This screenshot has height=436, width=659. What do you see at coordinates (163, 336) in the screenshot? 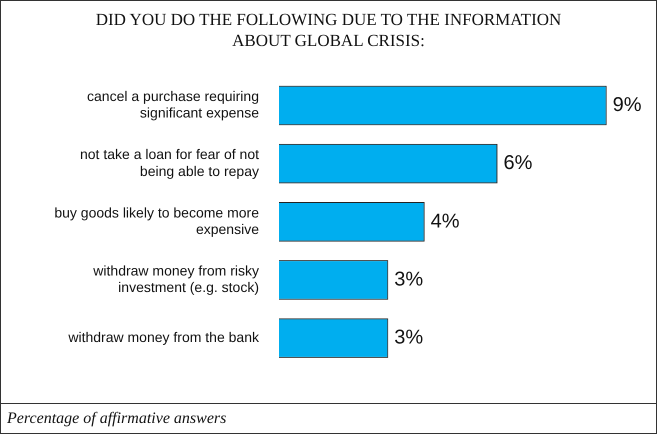
I see `y-tick-label: withdraw money from the bank` at bounding box center [163, 336].